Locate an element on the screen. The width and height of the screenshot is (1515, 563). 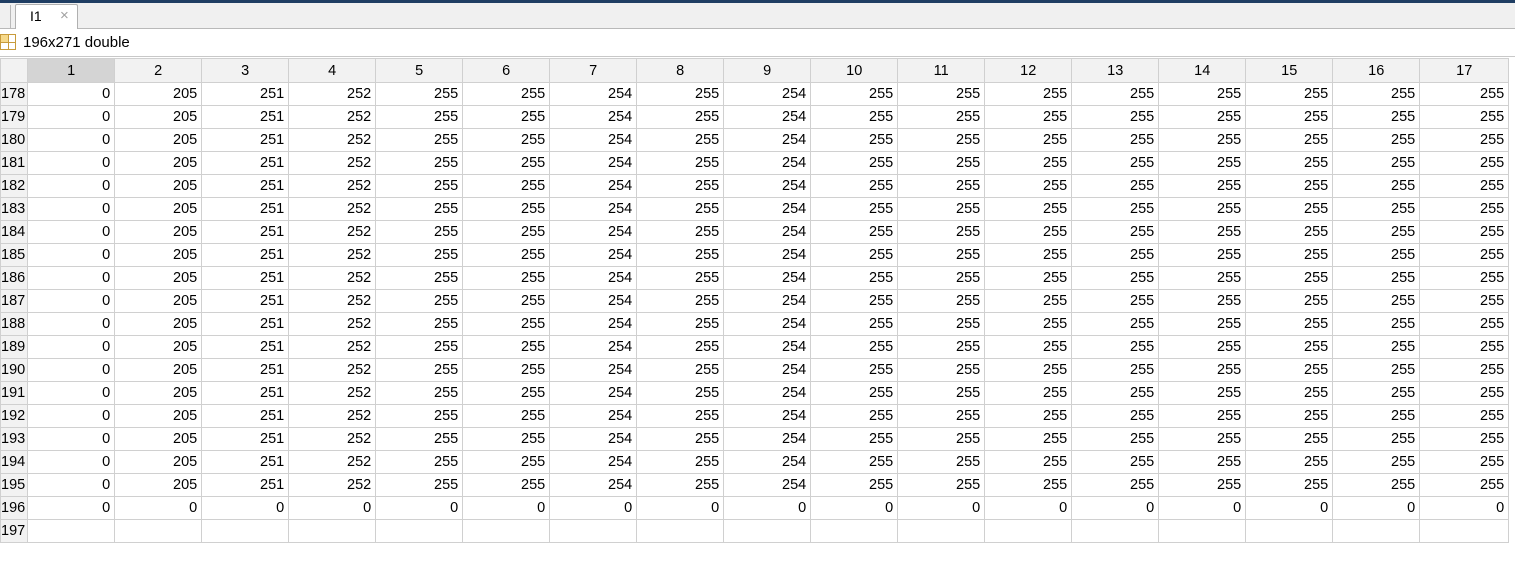
row-header: 178 is located at coordinates (14, 94).